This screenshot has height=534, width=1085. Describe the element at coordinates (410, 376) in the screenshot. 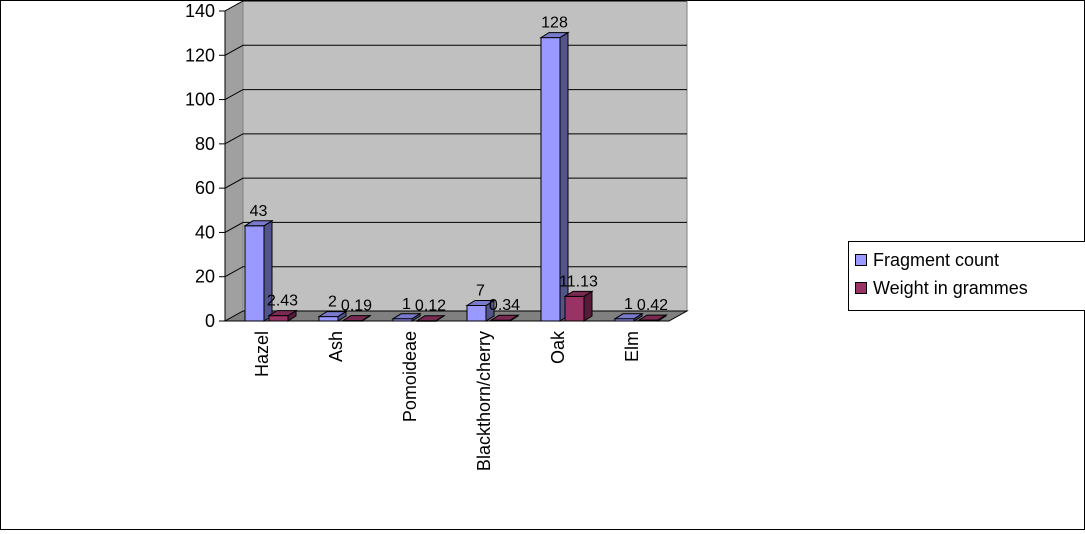

I see `x-tick-label: Pomoideae` at that location.